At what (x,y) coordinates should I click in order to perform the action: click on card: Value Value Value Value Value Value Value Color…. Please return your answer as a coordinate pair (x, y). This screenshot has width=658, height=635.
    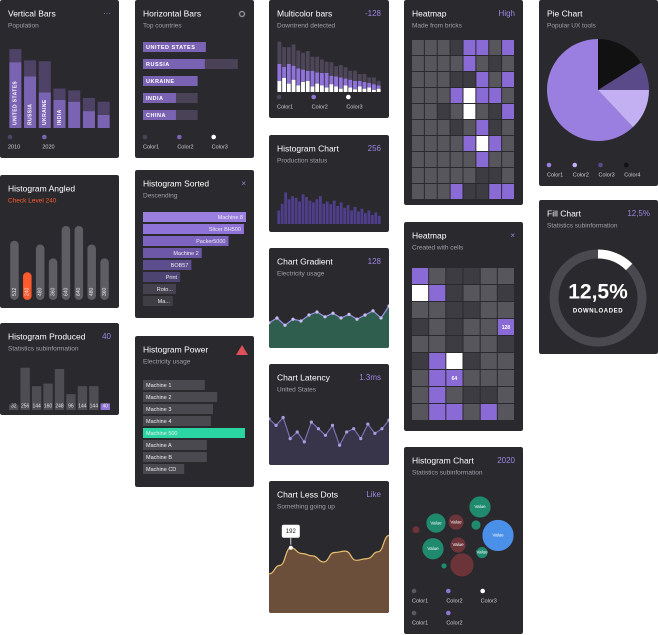
    Looking at the image, I should click on (463, 540).